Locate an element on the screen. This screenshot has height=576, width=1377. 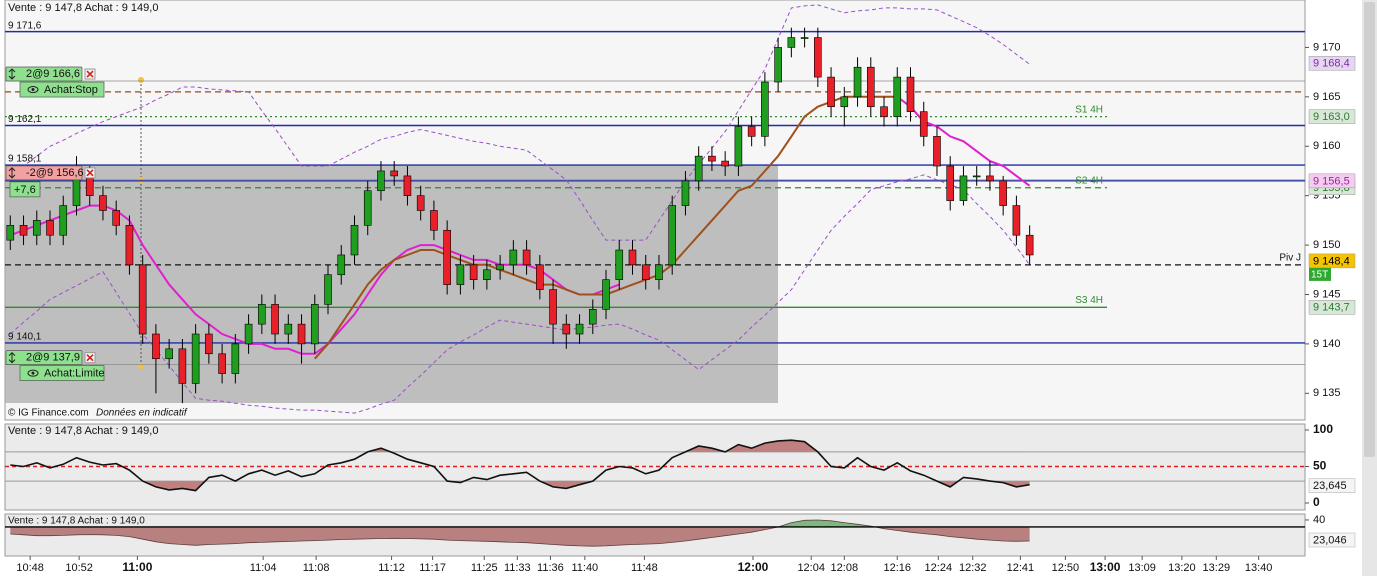
order-label: 2@9 137,9 is located at coordinates (53, 358).